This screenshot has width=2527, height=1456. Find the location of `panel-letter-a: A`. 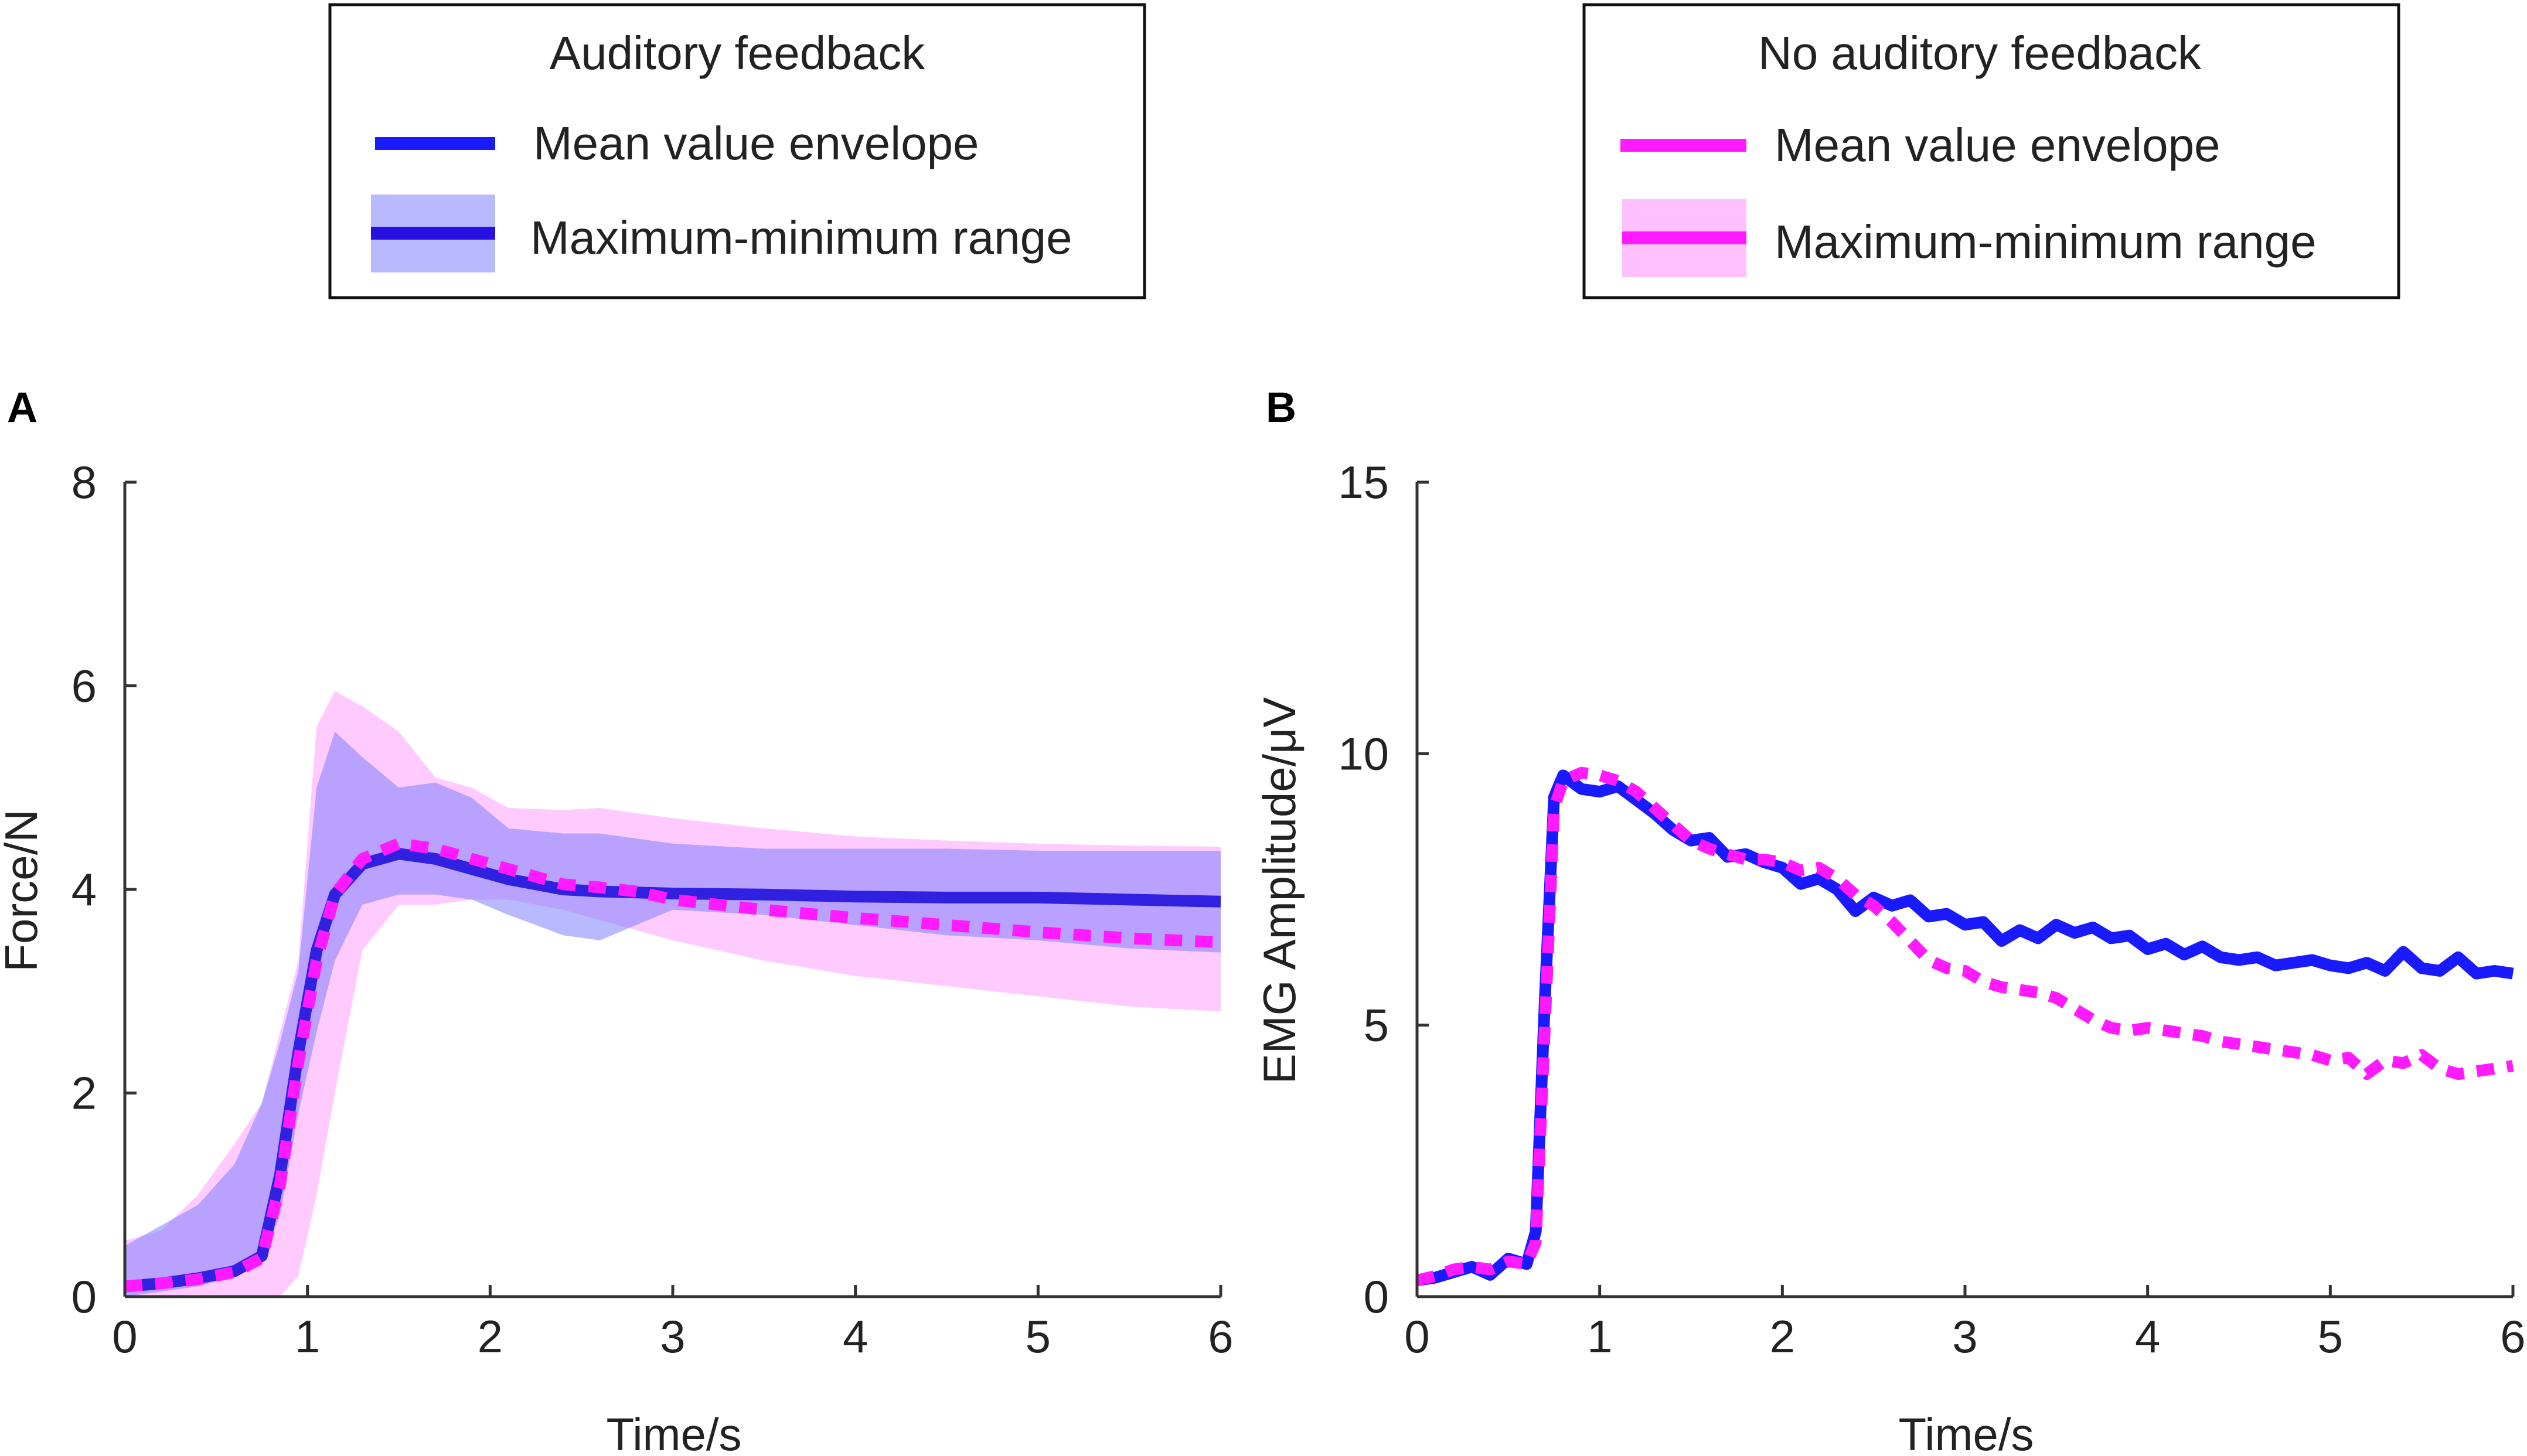

panel-letter-a: A is located at coordinates (22, 407).